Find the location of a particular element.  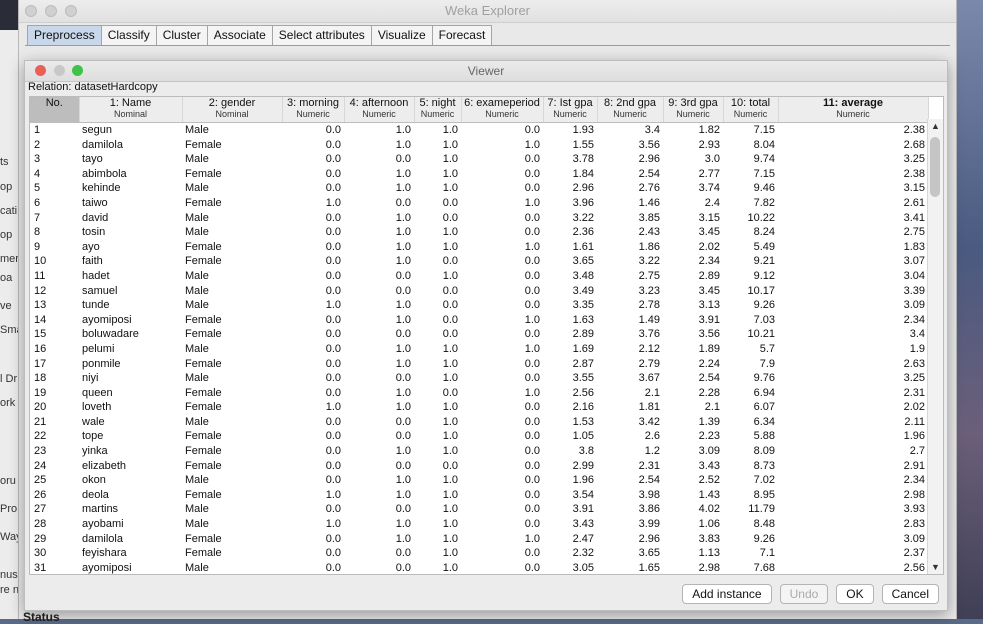

table-cell: wale is located at coordinates (93, 421).